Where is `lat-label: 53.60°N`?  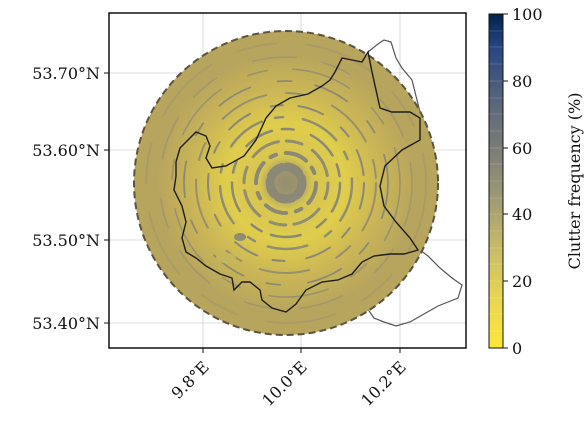 lat-label: 53.60°N is located at coordinates (66, 150).